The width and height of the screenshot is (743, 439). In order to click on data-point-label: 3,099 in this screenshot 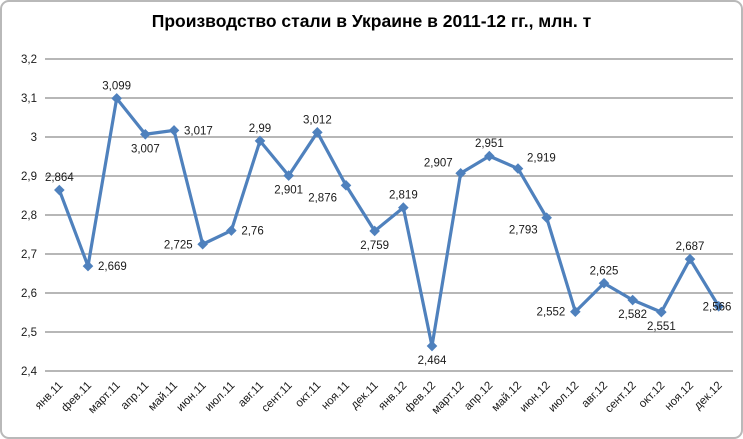, I will do `click(116, 86)`.